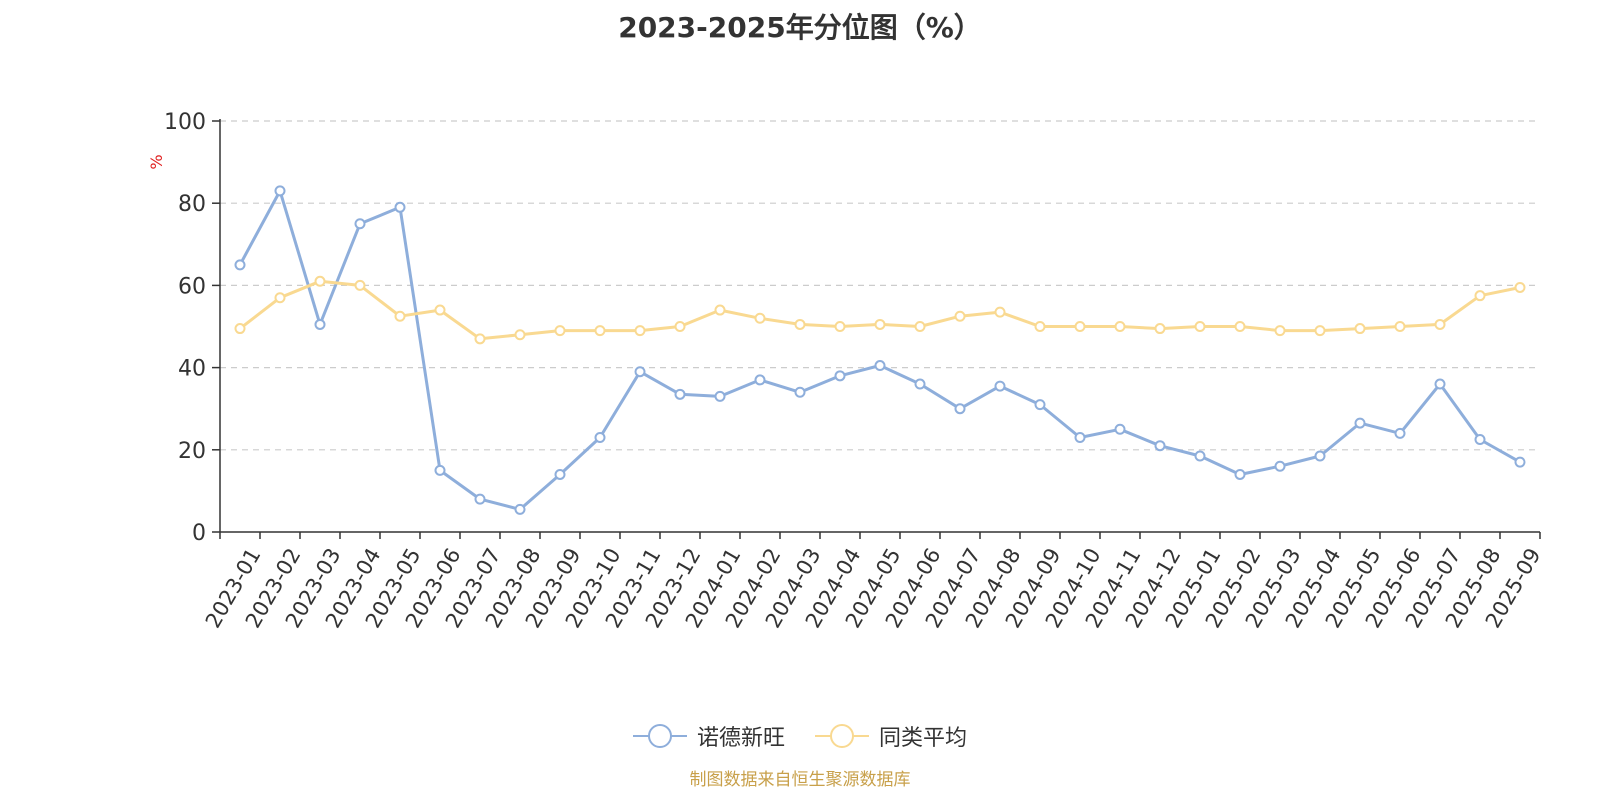 Image resolution: width=1600 pixels, height=800 pixels. What do you see at coordinates (923, 738) in the screenshot?
I see `legend-label: 同类平均` at bounding box center [923, 738].